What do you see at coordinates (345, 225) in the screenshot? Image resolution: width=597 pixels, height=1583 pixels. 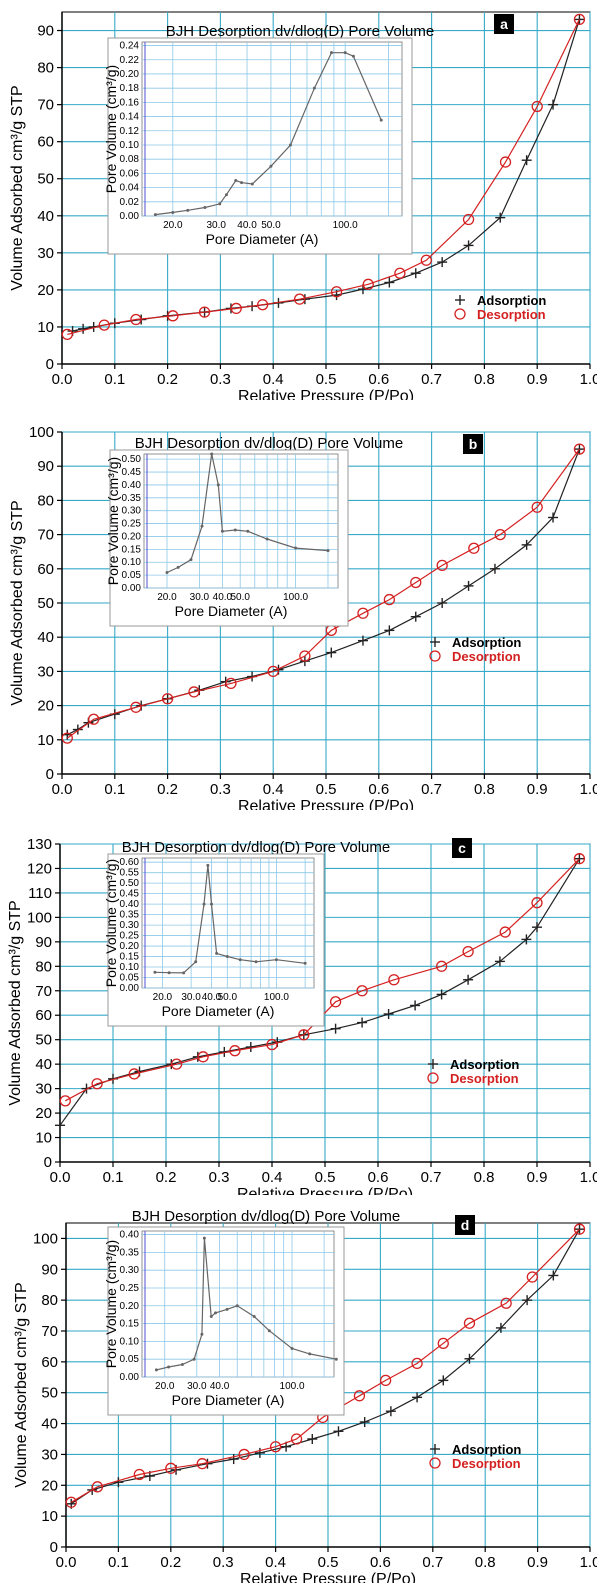 I see `inset-x-tick-label: 100.0` at bounding box center [345, 225].